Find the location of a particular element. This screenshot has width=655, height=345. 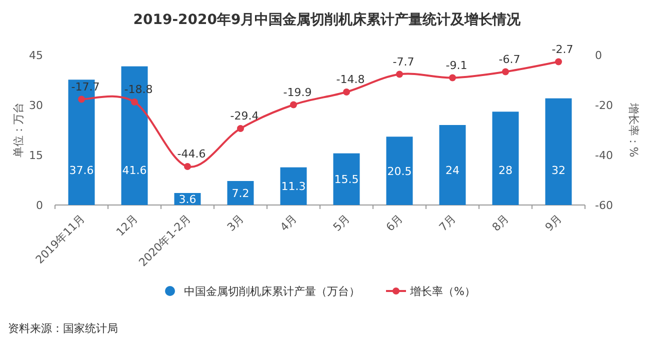

x-tick-label: 3月 is located at coordinates (235, 223).